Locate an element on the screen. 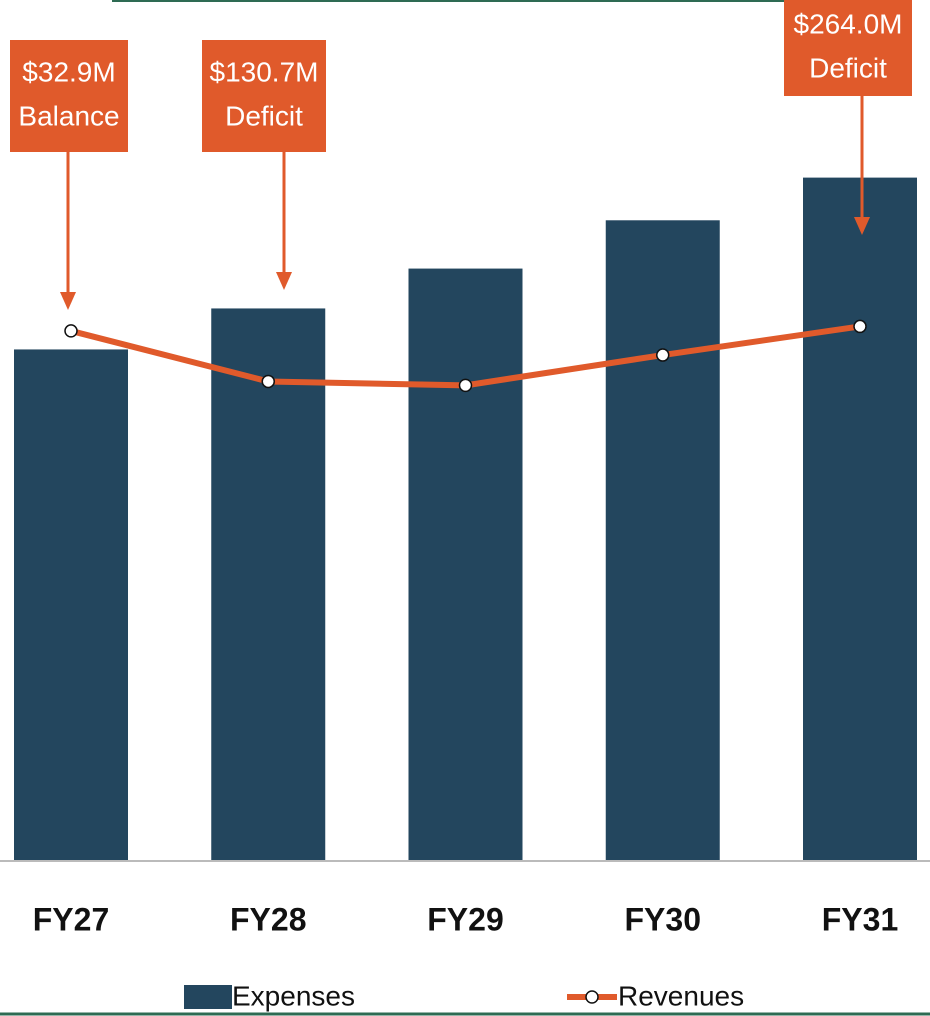 The height and width of the screenshot is (1016, 930). annotation-text: $264.0M is located at coordinates (848, 23).